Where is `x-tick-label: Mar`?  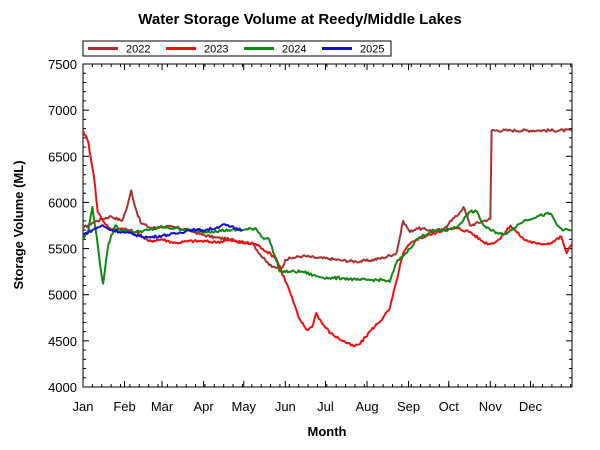 x-tick-label: Mar is located at coordinates (162, 406).